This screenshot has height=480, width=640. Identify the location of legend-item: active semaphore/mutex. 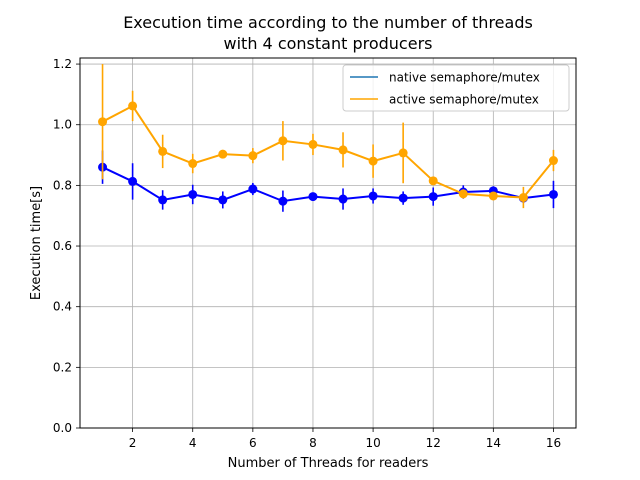
(444, 100).